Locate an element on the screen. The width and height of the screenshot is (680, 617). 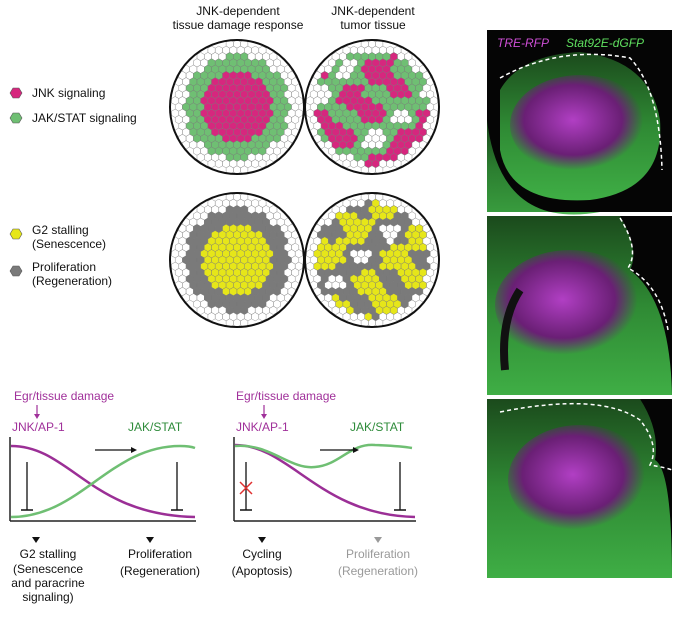
outcome: (Apoptosis) is located at coordinates (262, 571).